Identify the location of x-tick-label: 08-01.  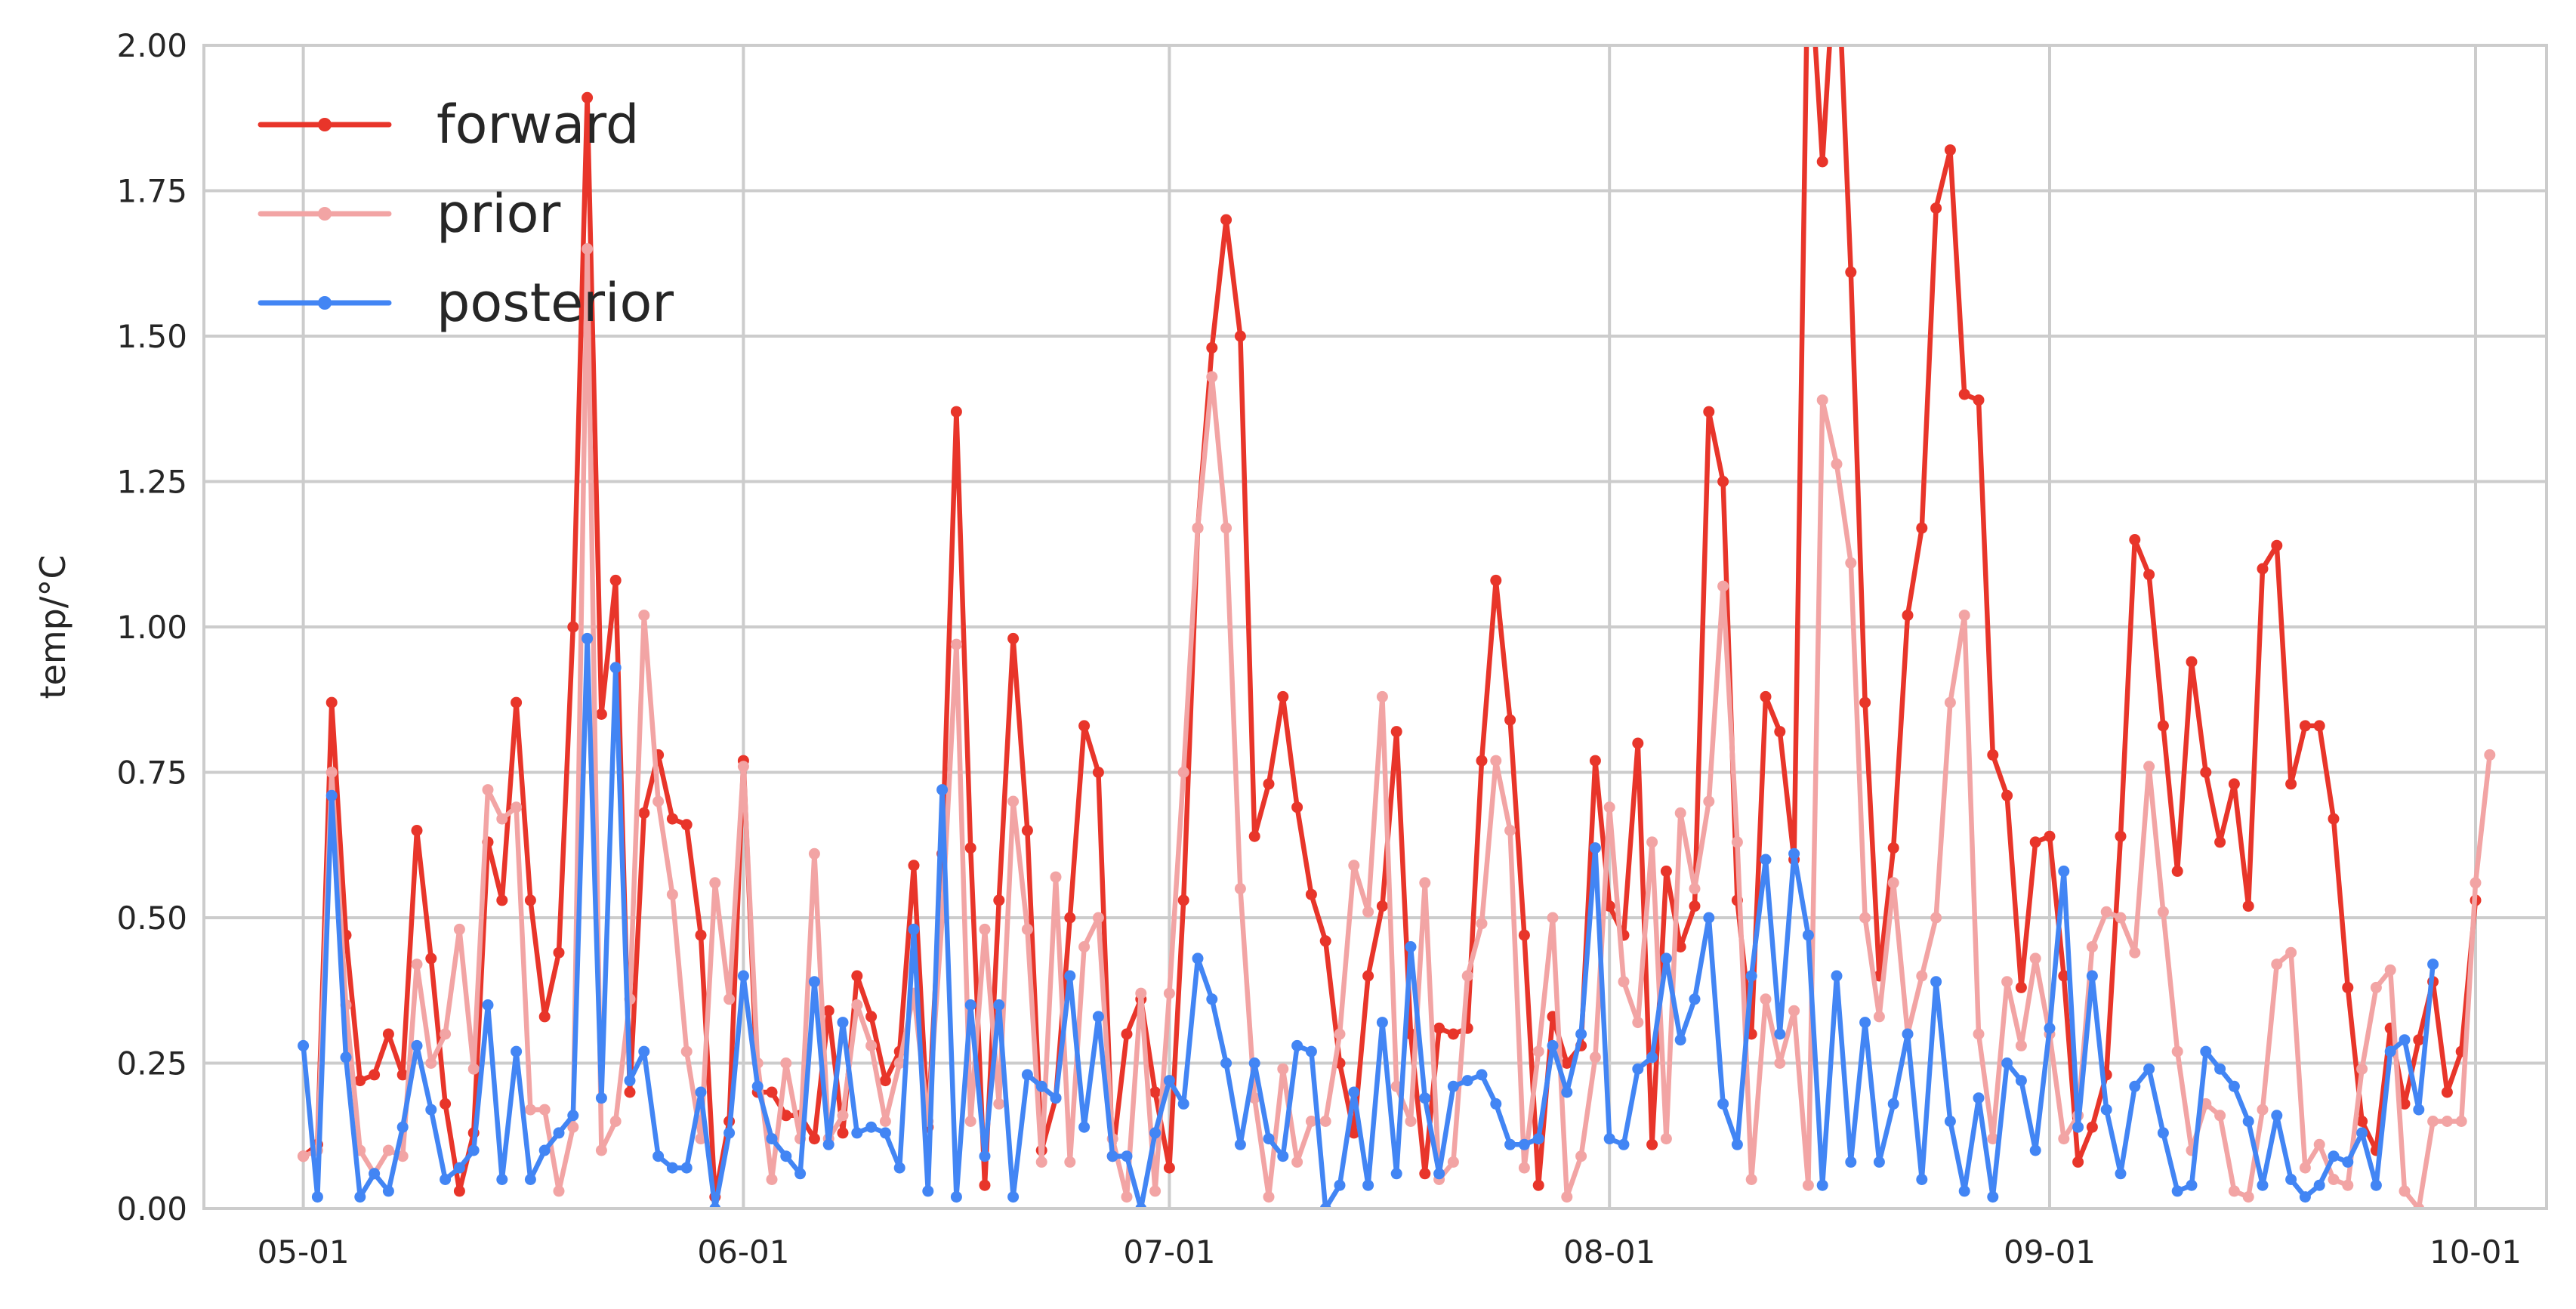
(1609, 1251).